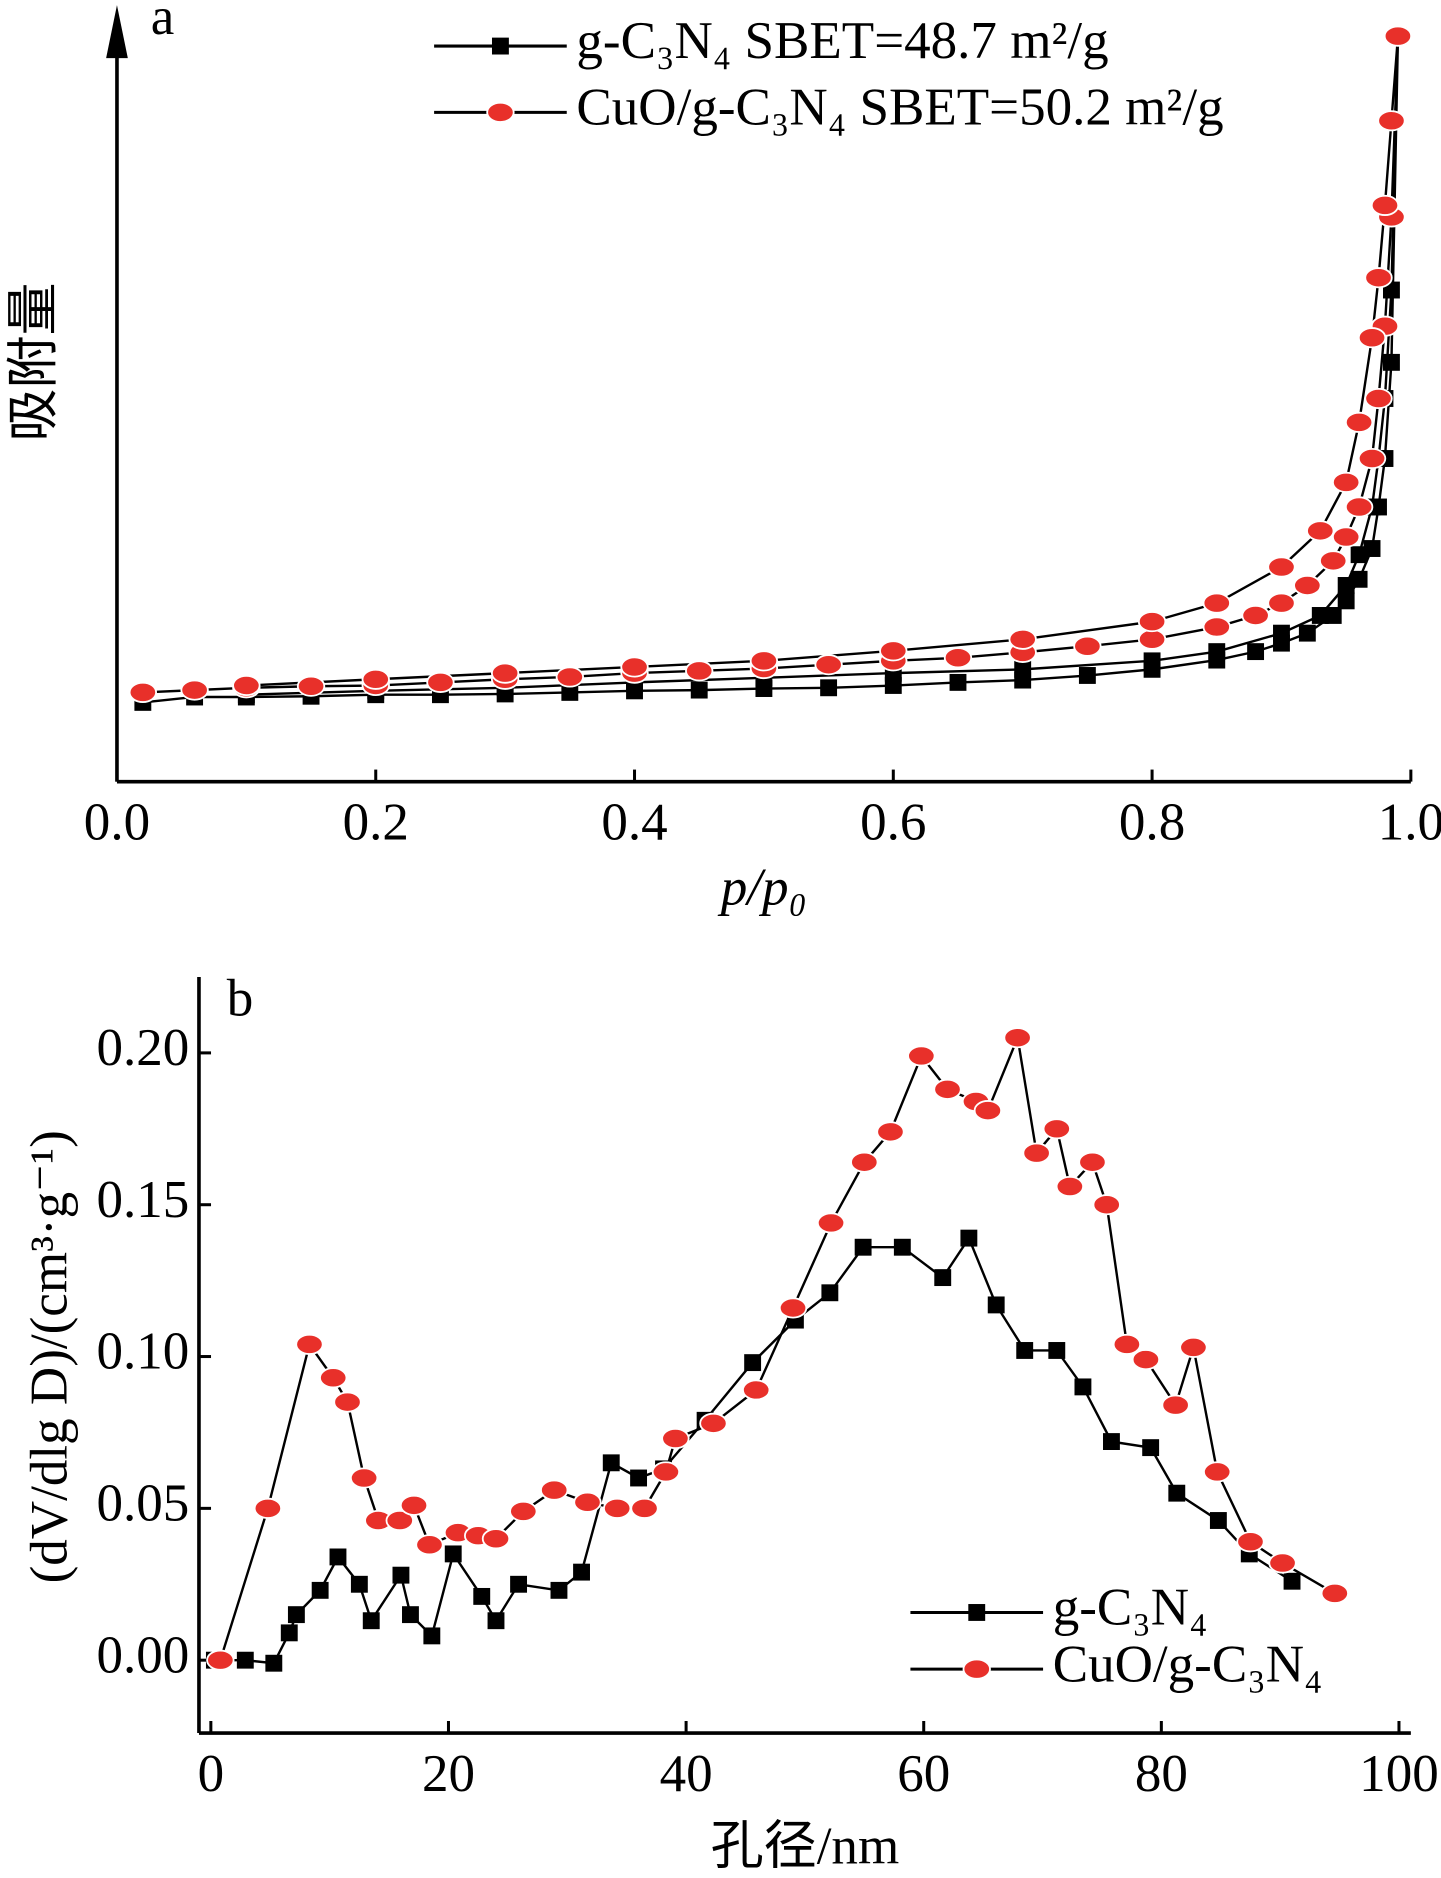 This screenshot has width=1441, height=1878. I want to click on x-tick-label: 0.0, so click(117, 823).